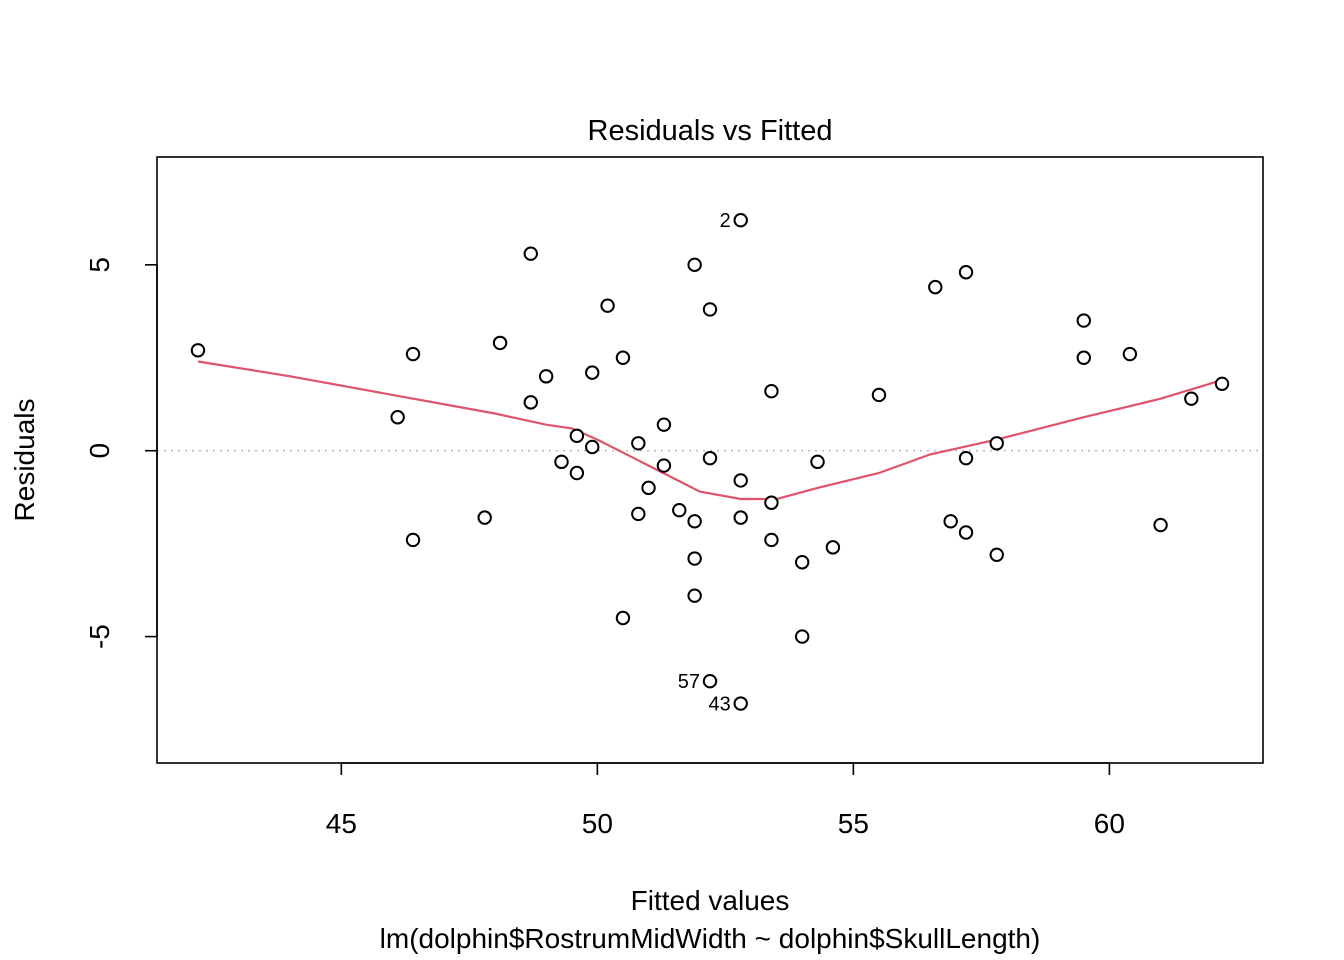 The height and width of the screenshot is (960, 1344). Describe the element at coordinates (710, 900) in the screenshot. I see `x-axis-label: Fitted values` at that location.